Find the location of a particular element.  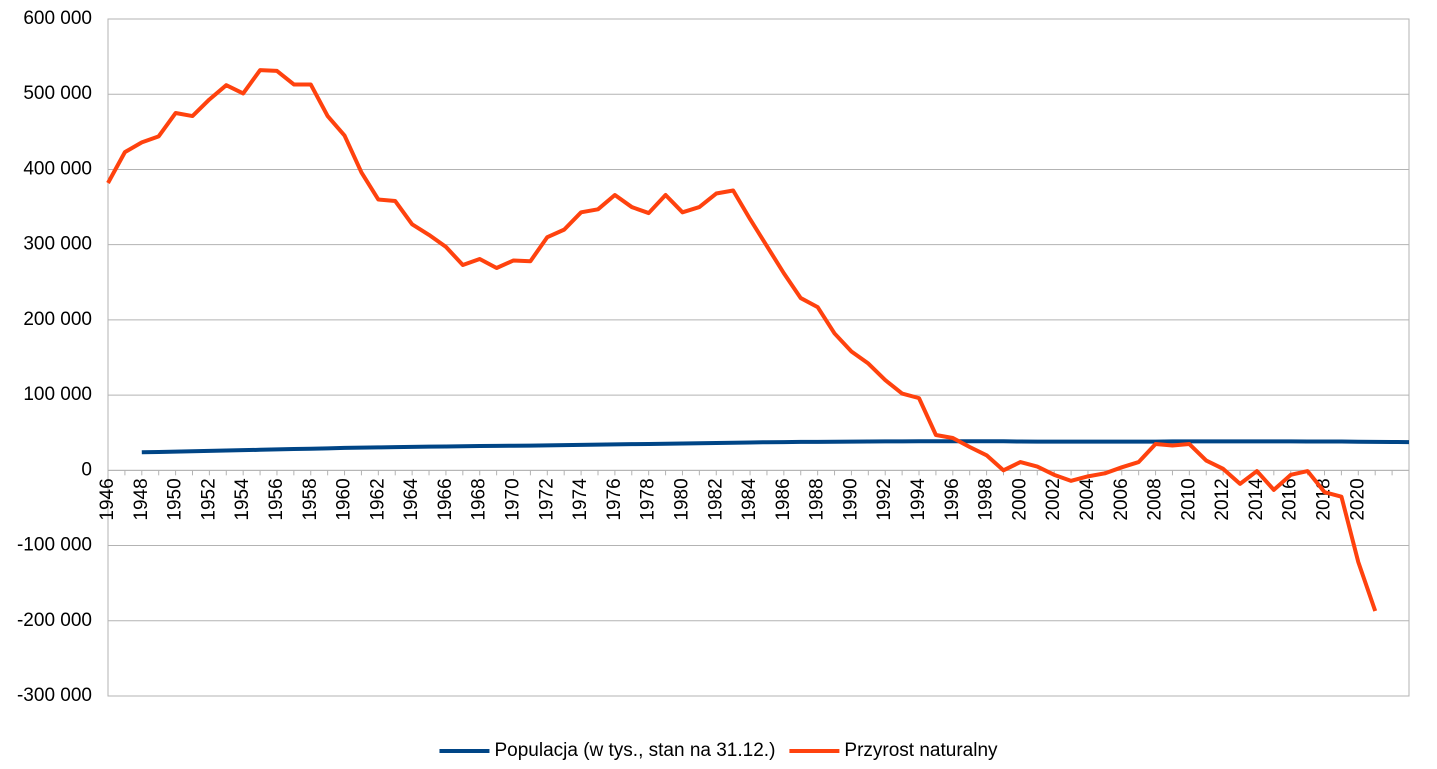

x-tick-label: 2018 is located at coordinates (1324, 499).